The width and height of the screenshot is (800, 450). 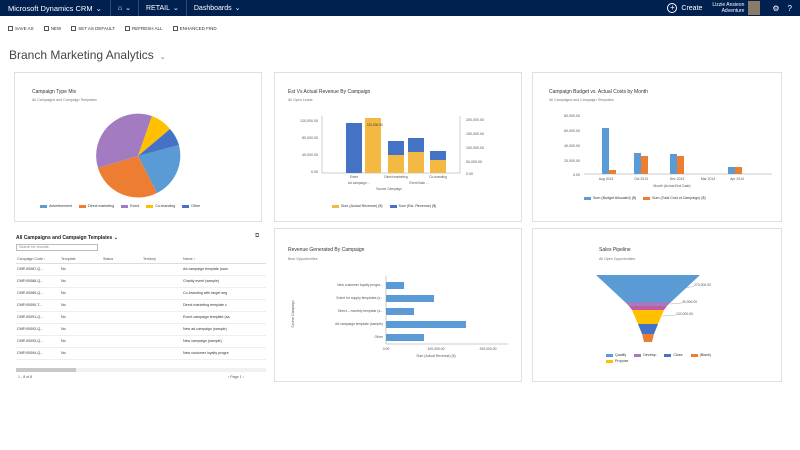 What do you see at coordinates (38, 259) in the screenshot?
I see `column-header: Campaign Code ↑` at bounding box center [38, 259].